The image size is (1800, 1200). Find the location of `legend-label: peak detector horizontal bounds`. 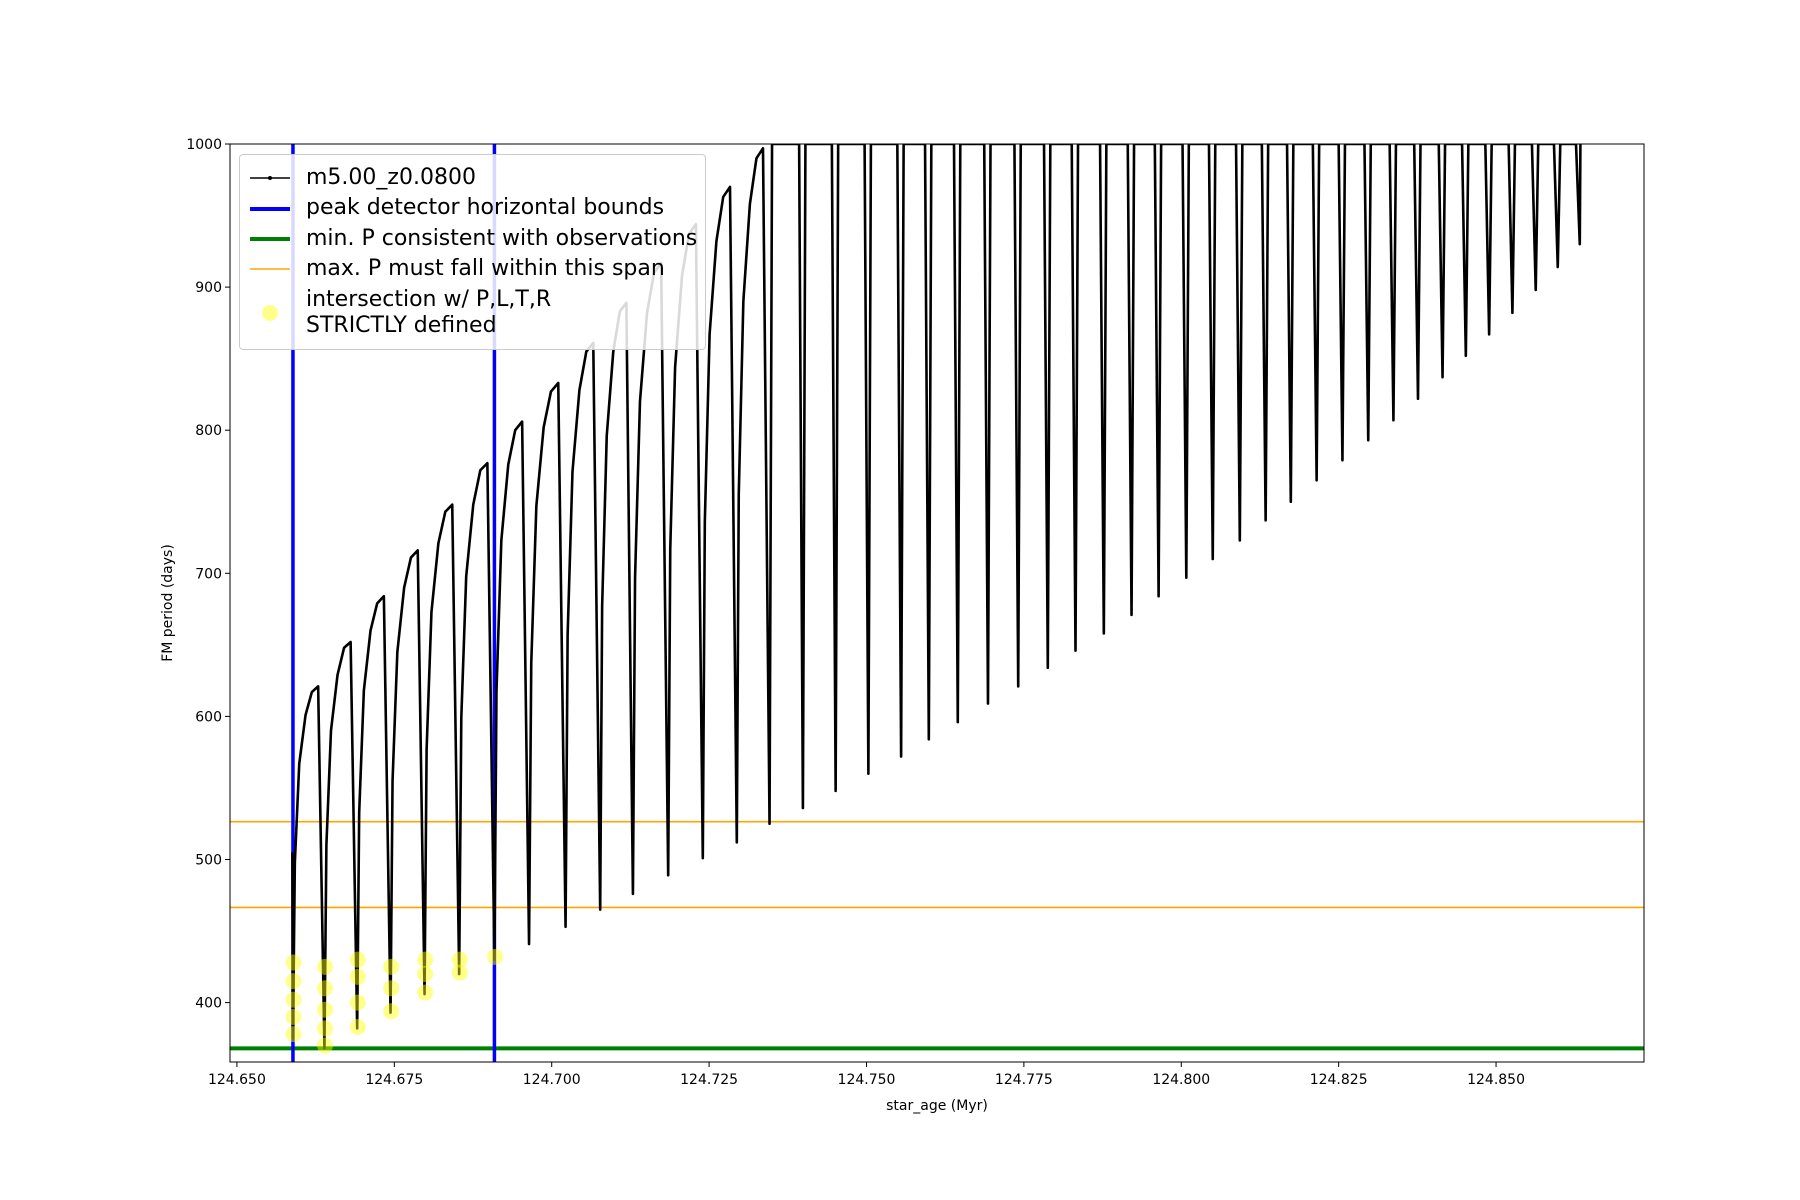

legend-label: peak detector horizontal bounds is located at coordinates (485, 208).